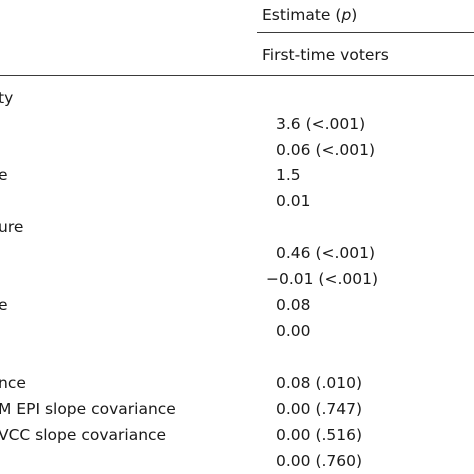  I want to click on row-value: 0.00 (.747), so click(319, 409).